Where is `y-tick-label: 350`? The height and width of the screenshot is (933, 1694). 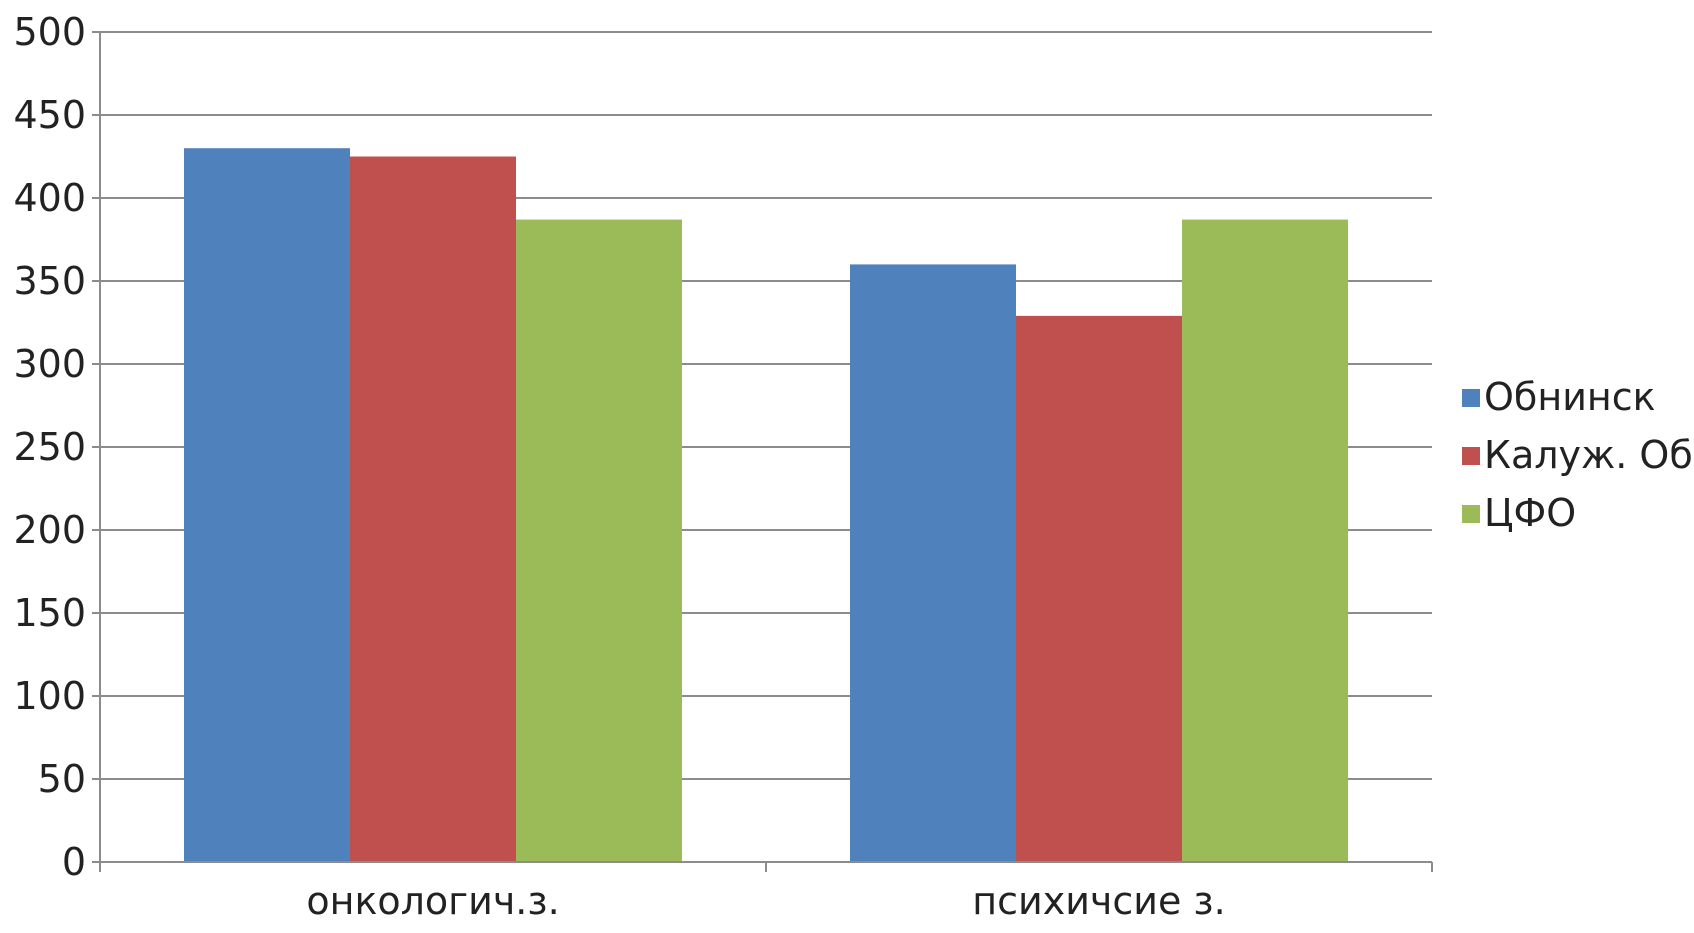 y-tick-label: 350 is located at coordinates (49, 281).